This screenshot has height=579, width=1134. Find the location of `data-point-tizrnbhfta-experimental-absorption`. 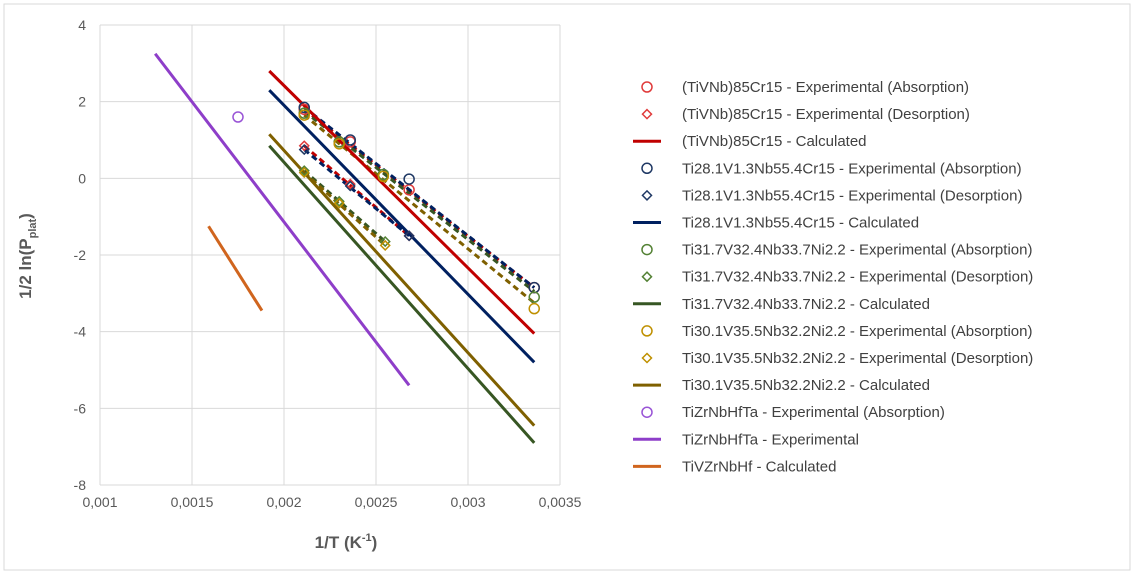

data-point-tizrnbhfta-experimental-absorption is located at coordinates (238, 117).